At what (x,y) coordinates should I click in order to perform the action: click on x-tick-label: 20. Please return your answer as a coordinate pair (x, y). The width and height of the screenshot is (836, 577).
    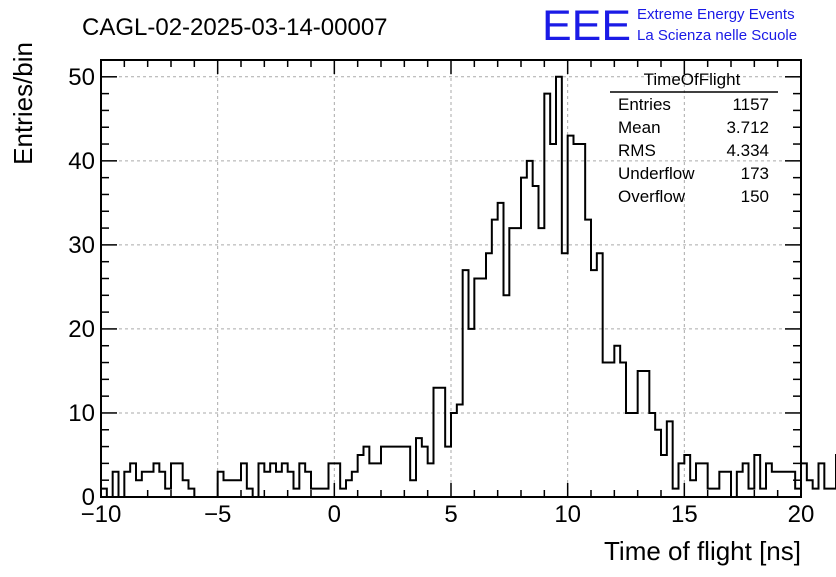
    Looking at the image, I should click on (801, 514).